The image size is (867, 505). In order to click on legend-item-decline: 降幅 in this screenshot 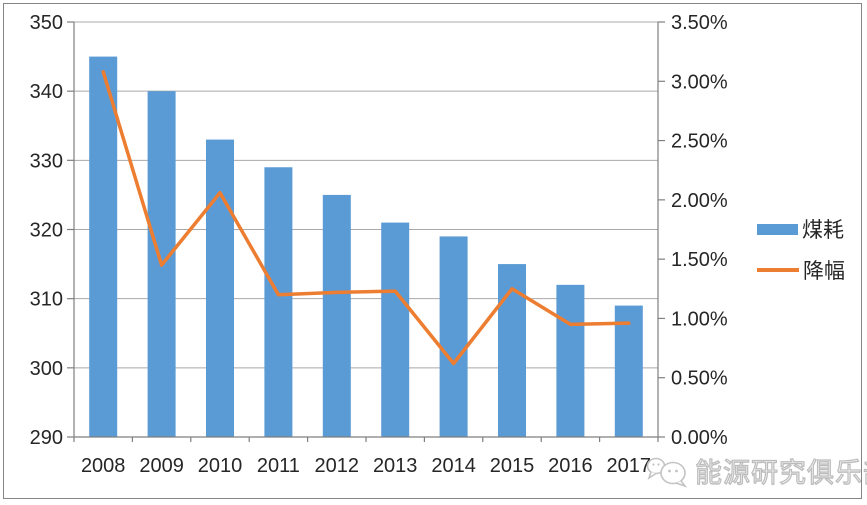, I will do `click(801, 270)`.